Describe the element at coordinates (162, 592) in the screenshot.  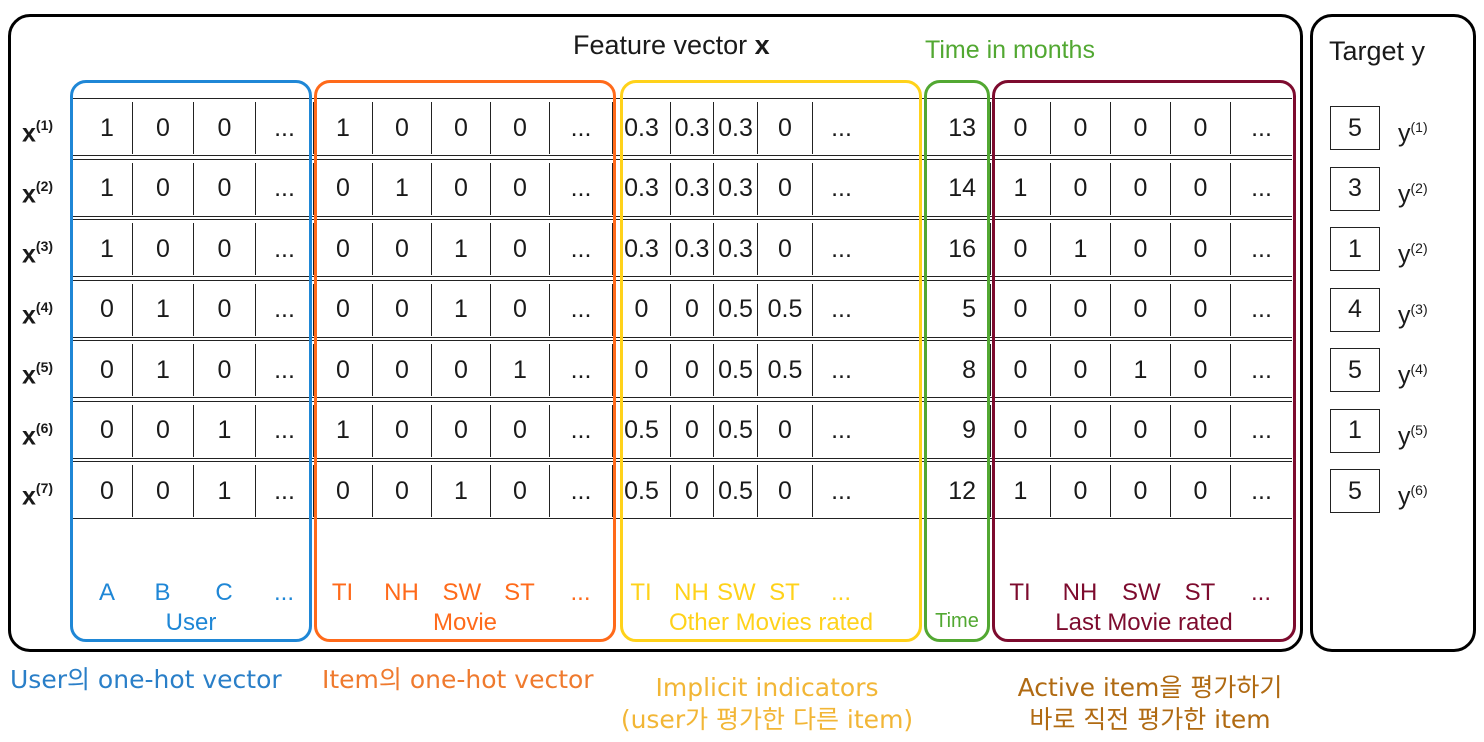
I see `tick-user: B` at that location.